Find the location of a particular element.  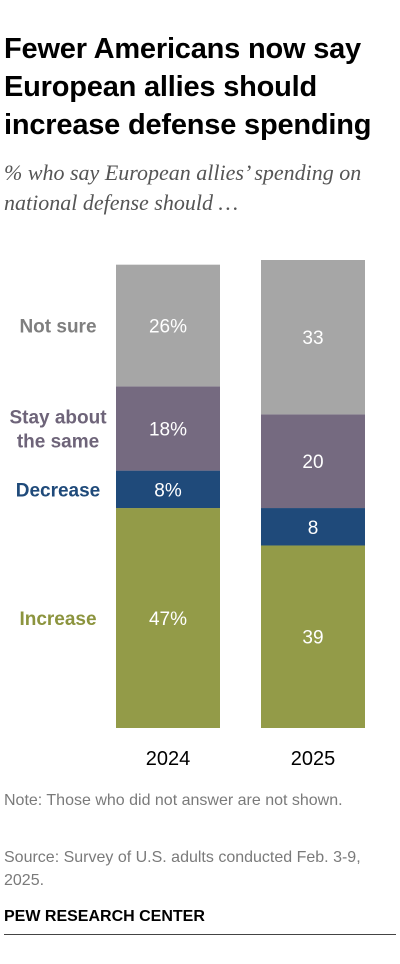

data-label-not-sure-2025: 33 is located at coordinates (312, 338).